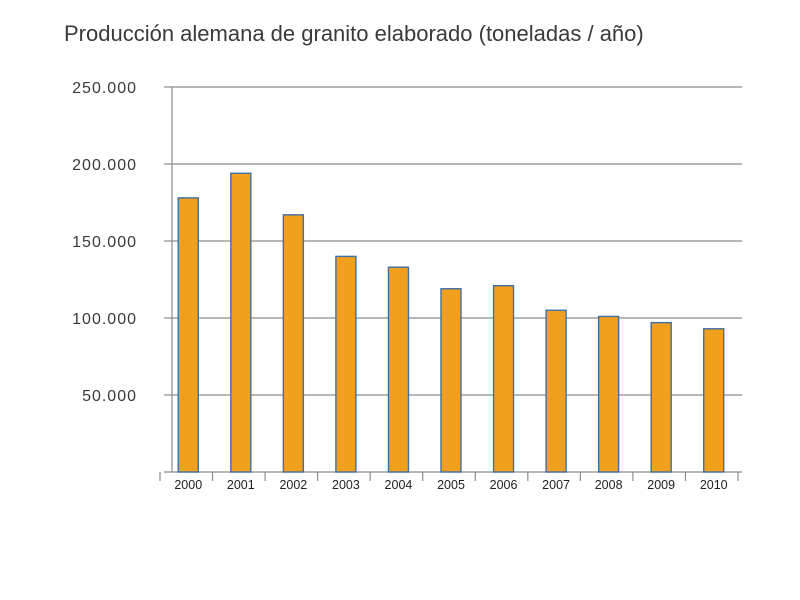 Image resolution: width=800 pixels, height=600 pixels. Describe the element at coordinates (556, 485) in the screenshot. I see `x-tick-label: 2007` at that location.